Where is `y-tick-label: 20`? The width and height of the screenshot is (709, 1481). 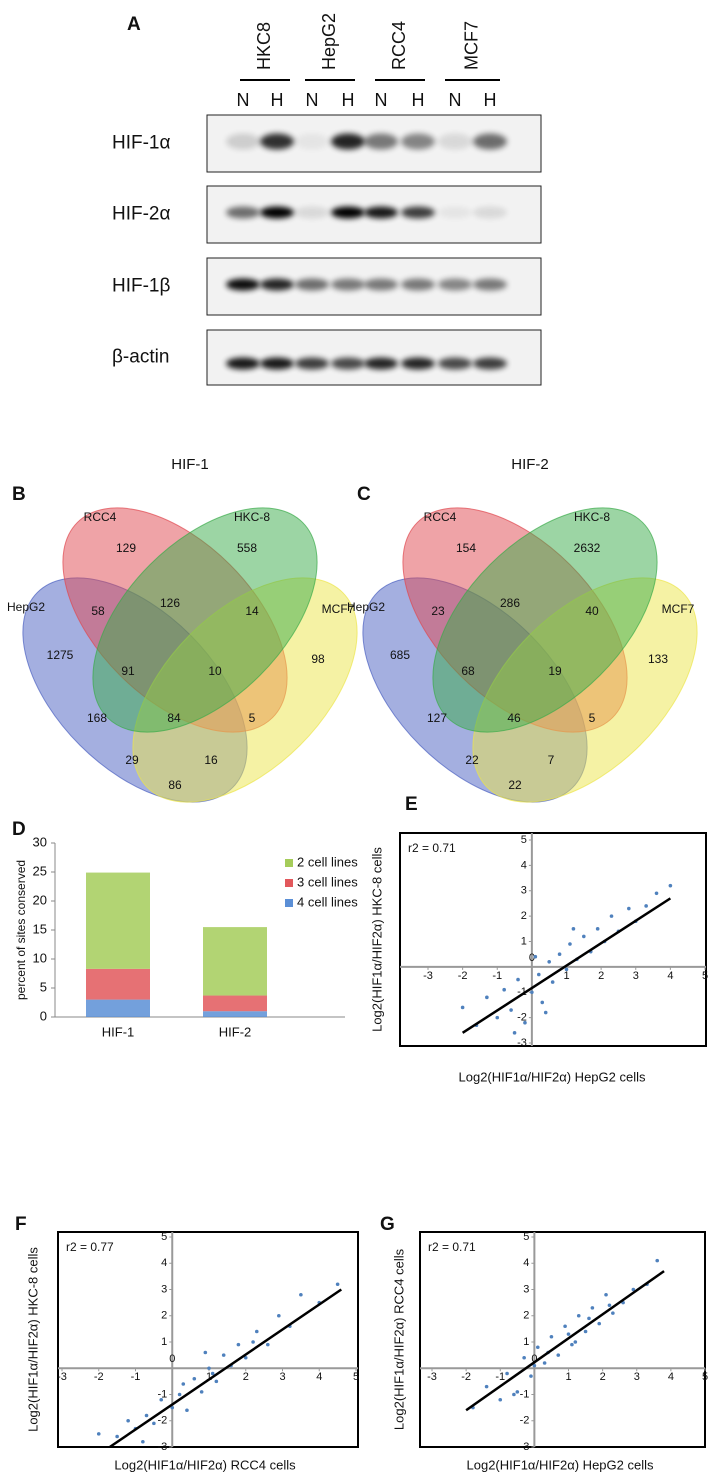 y-tick-label: 20 is located at coordinates (40, 899).